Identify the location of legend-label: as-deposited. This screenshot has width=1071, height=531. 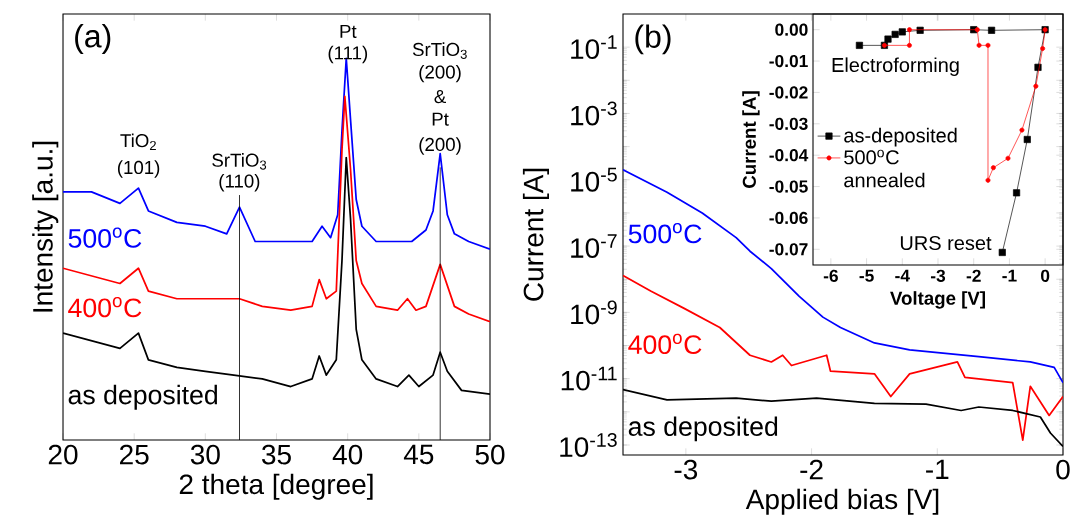
(900, 137).